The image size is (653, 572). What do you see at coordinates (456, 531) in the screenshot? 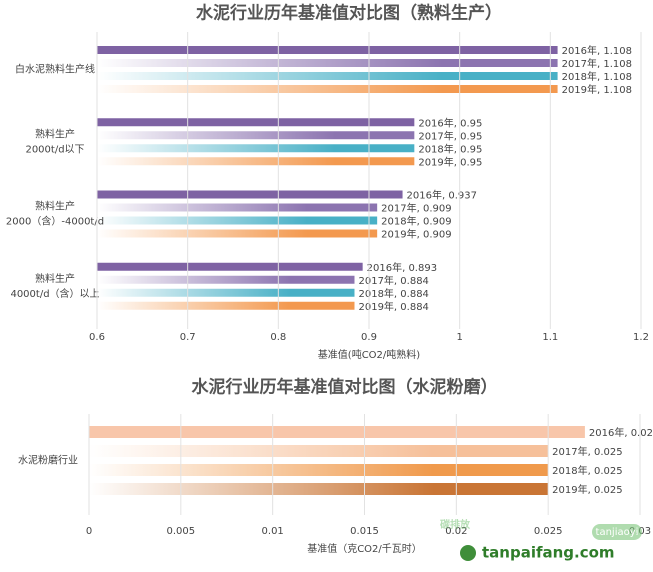
I see `x-tick-label: 0.02` at bounding box center [456, 531].